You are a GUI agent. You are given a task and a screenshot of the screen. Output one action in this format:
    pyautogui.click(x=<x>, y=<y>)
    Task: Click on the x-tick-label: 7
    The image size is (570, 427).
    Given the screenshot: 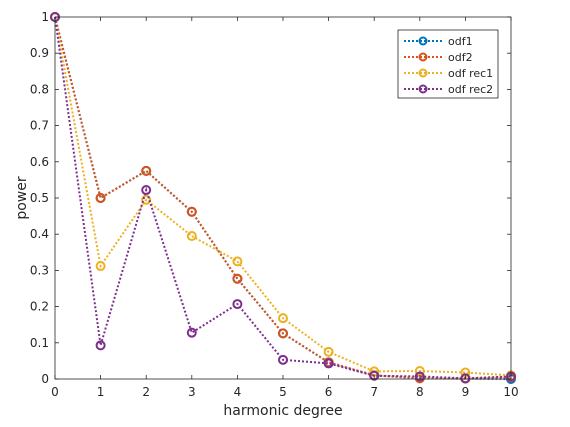 What is the action you would take?
    pyautogui.click(x=374, y=392)
    